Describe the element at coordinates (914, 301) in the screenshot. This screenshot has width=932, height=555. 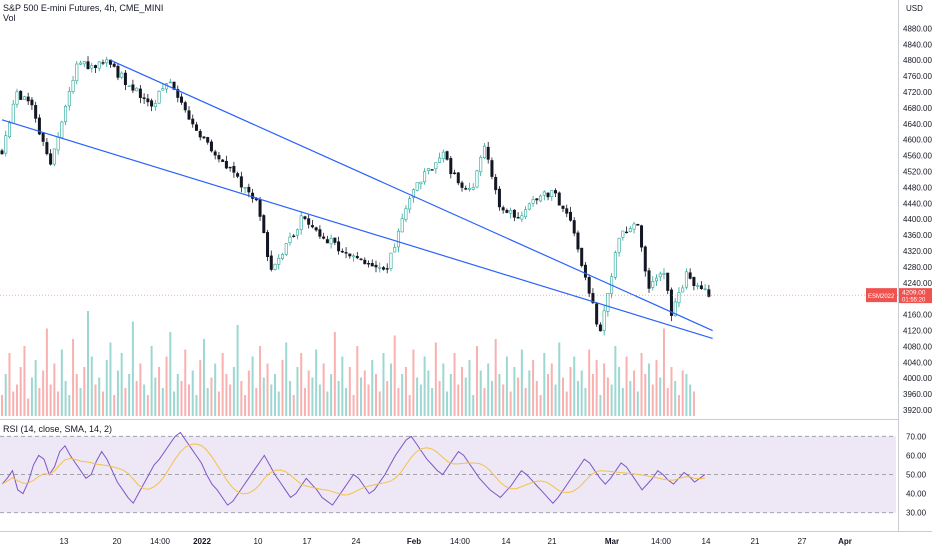
I see `last-price-countdown: 01:55:20` at that location.